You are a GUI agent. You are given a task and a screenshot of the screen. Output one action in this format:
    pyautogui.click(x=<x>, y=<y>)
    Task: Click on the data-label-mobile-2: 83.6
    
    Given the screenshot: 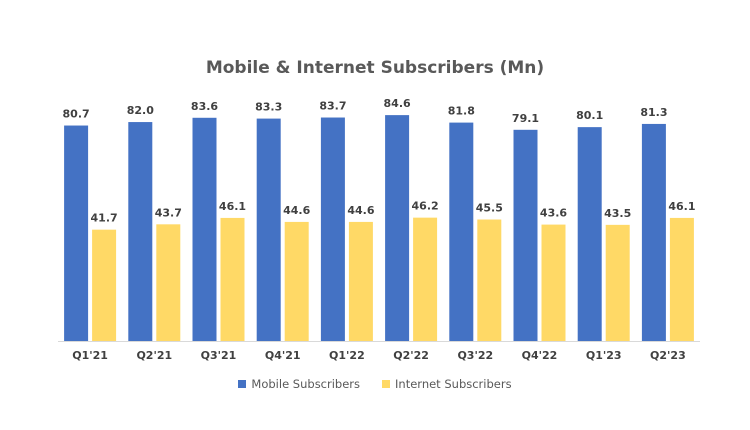 What is the action you would take?
    pyautogui.click(x=204, y=106)
    